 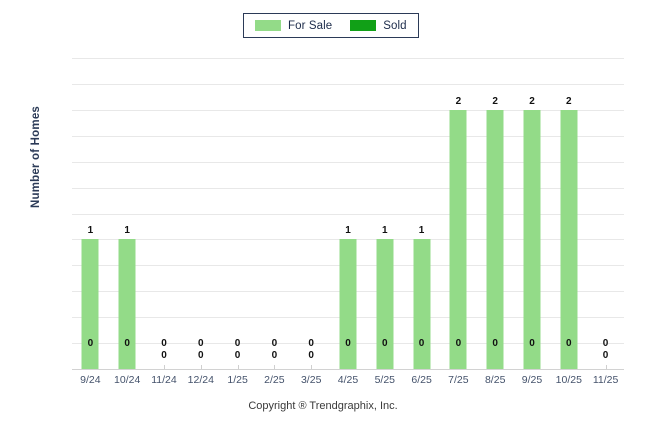 I want to click on x-axis-tick-label: 5/25, so click(x=384, y=380).